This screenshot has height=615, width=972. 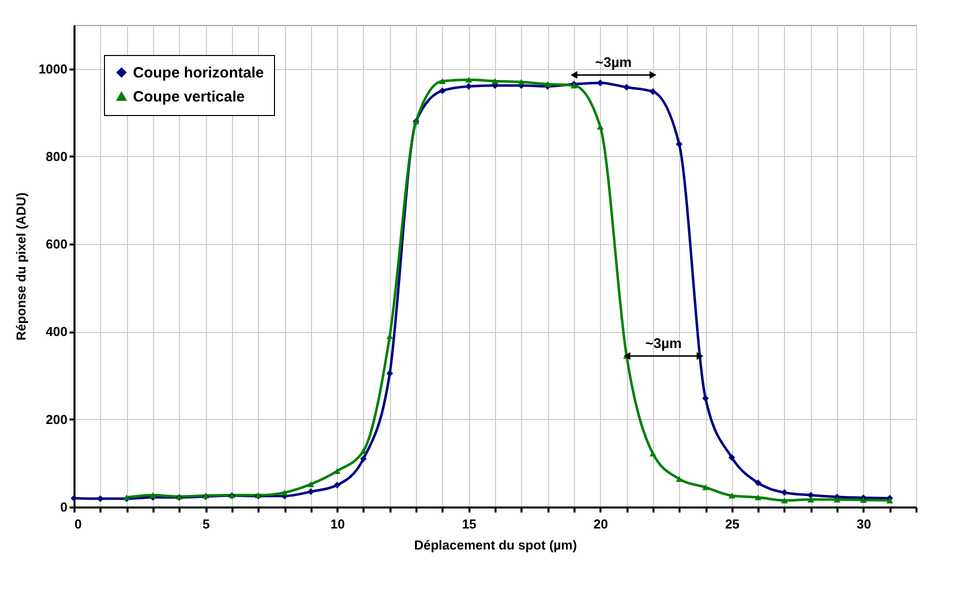 What do you see at coordinates (189, 97) in the screenshot?
I see `legend-label: Coupe verticale` at bounding box center [189, 97].